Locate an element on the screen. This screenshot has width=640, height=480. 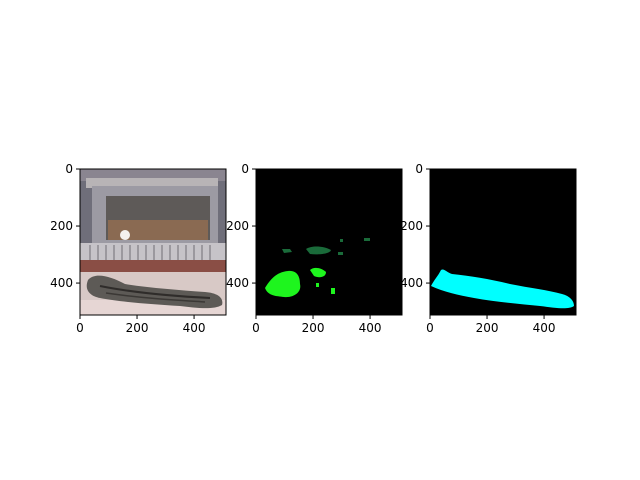
mask-region-cyan is located at coordinates (502, 289).